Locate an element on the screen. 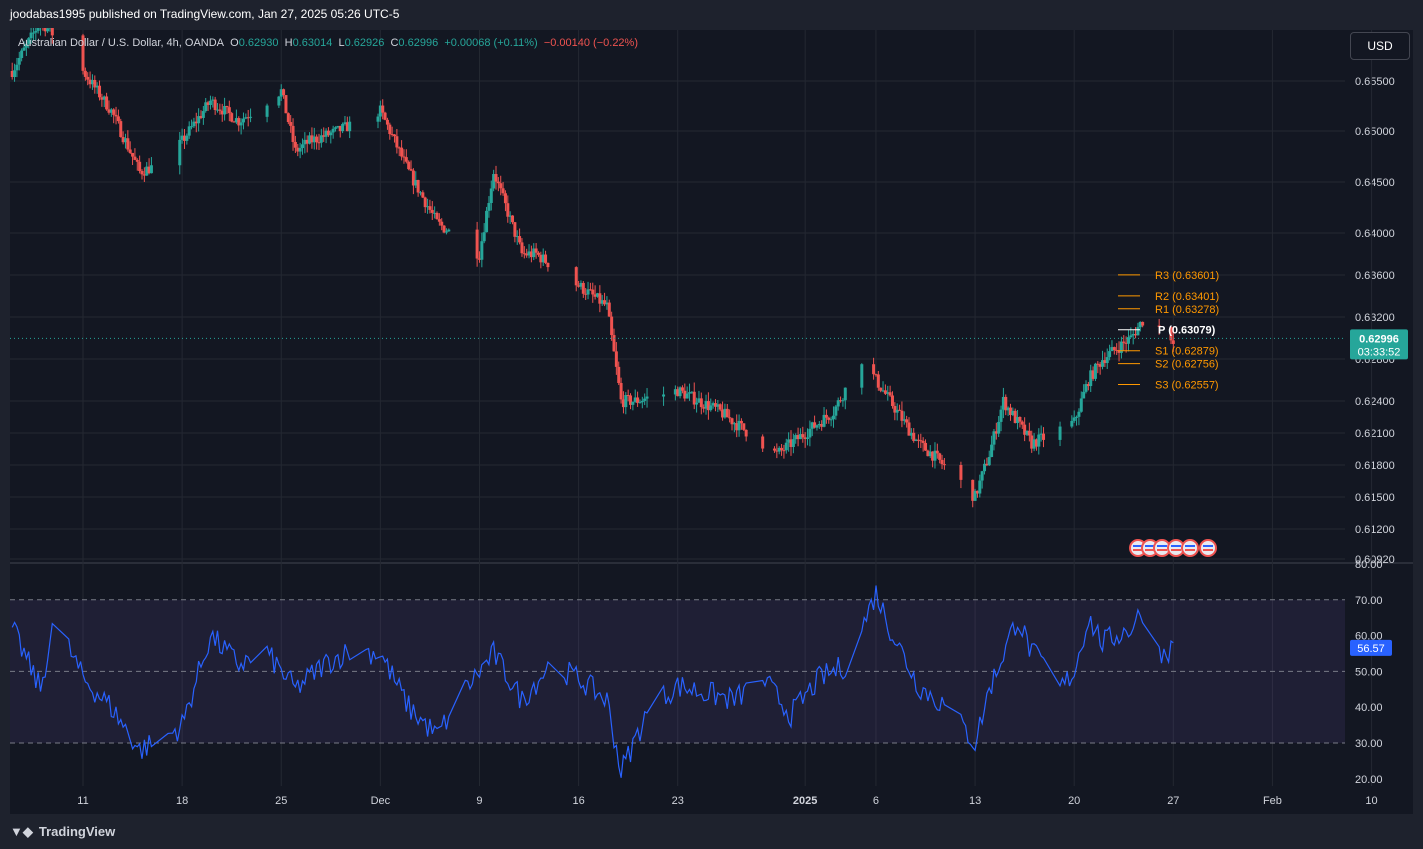 This screenshot has height=849, width=1423. price-tick-label: 0.60920 is located at coordinates (1375, 560).